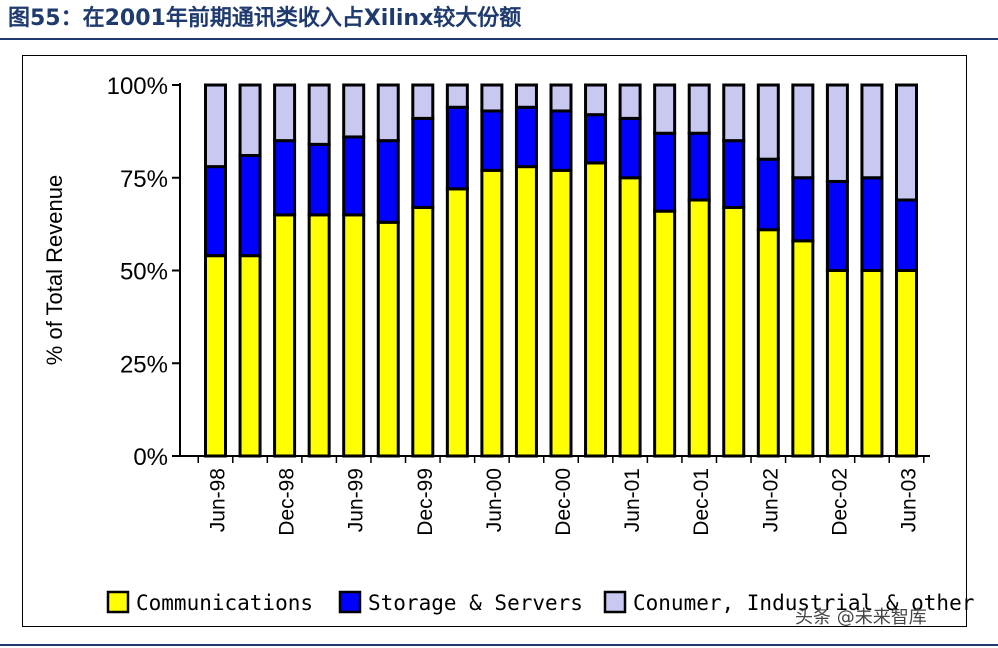 The height and width of the screenshot is (648, 998). What do you see at coordinates (499, 645) in the screenshot?
I see `bottom-rule` at bounding box center [499, 645].